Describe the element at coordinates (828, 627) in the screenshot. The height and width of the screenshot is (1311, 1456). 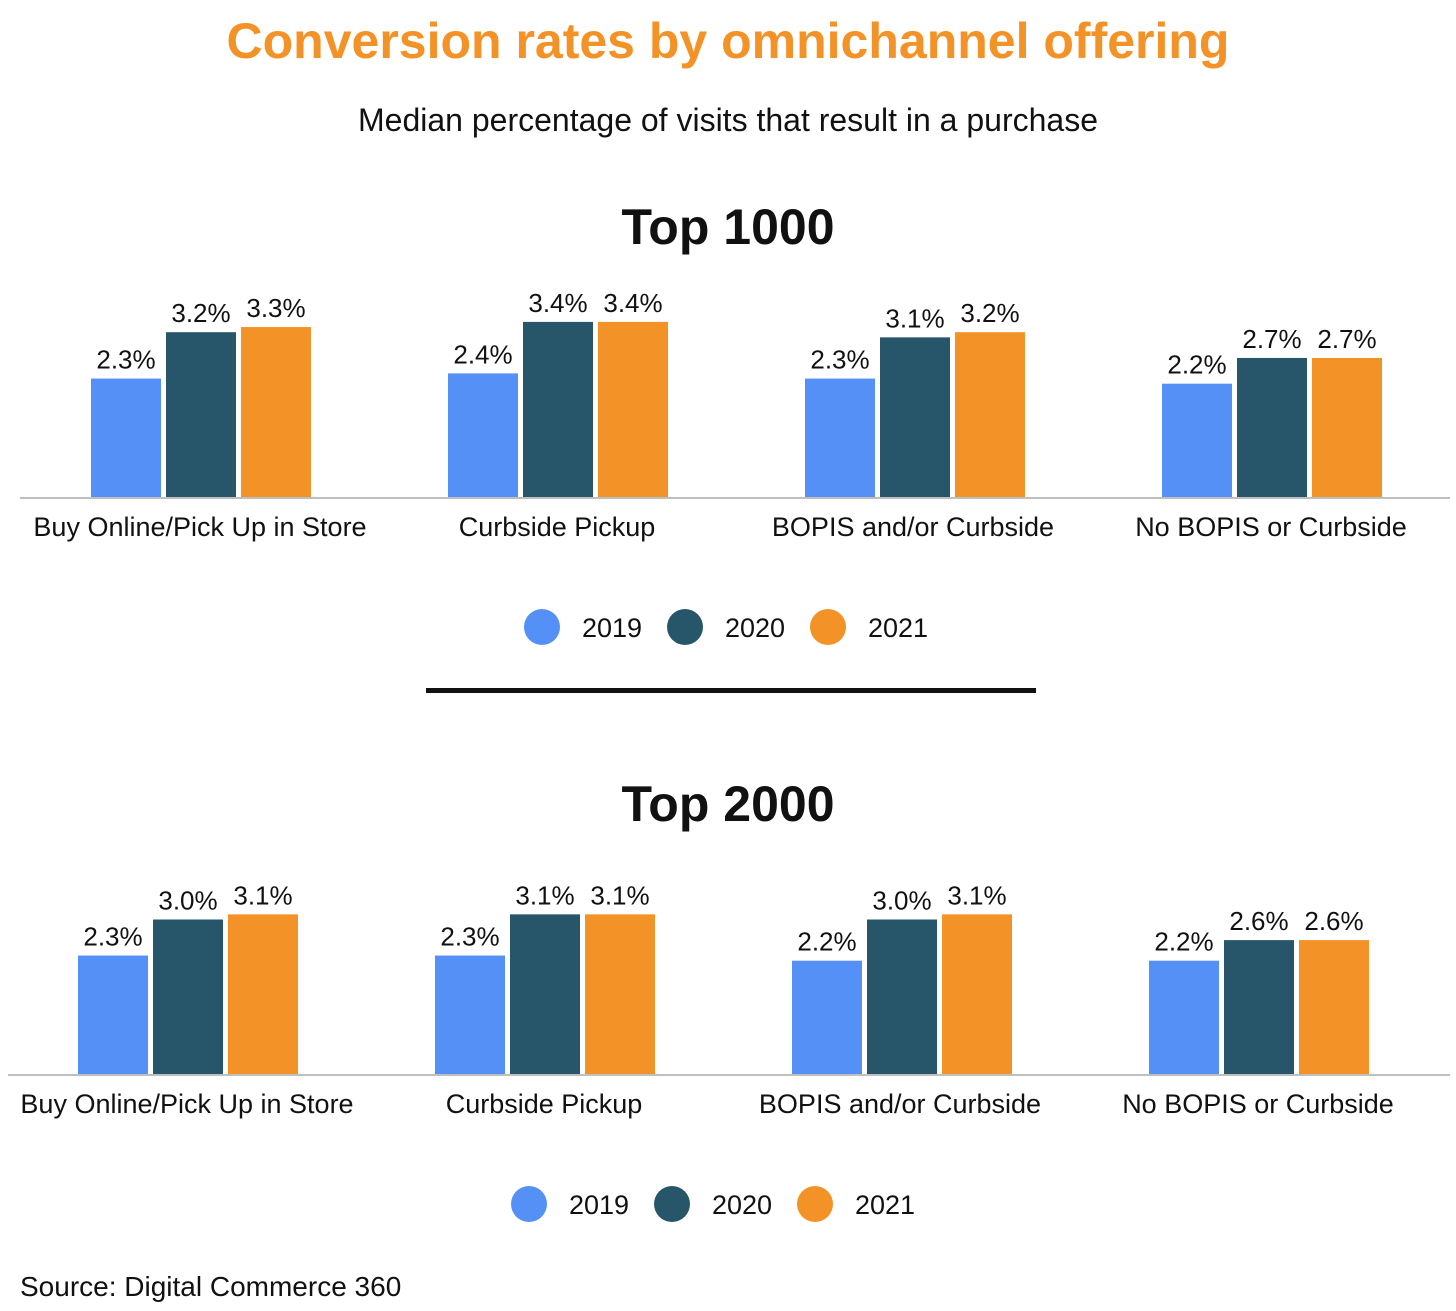
I see `chart-0-legend-swatch-2021` at that location.